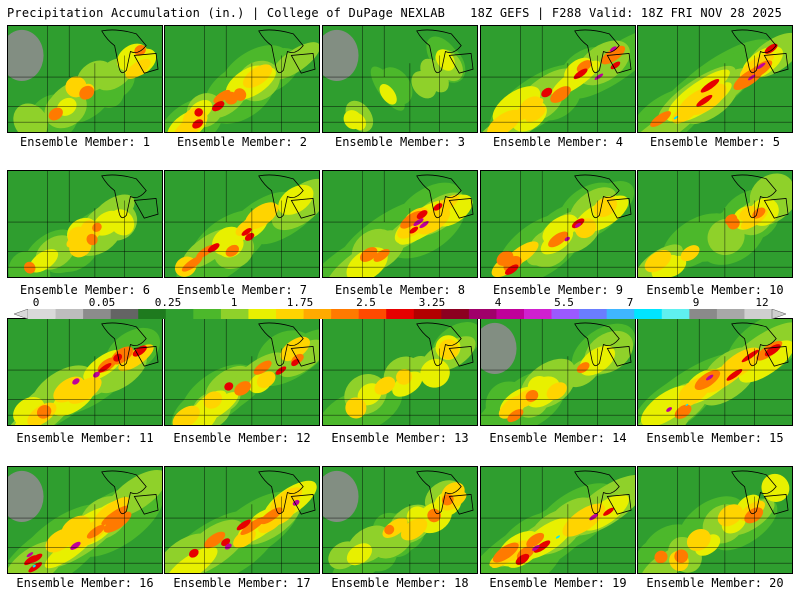 This screenshot has width=800, height=600. I want to click on precip-colorbar, so click(400, 314).